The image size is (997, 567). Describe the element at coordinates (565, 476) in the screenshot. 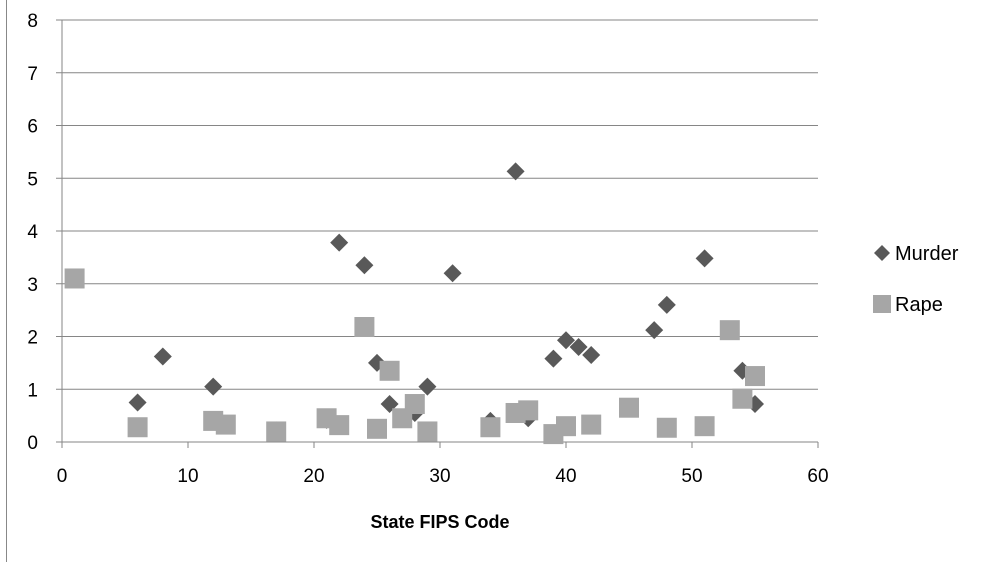

I see `x-tick-label: 40` at that location.